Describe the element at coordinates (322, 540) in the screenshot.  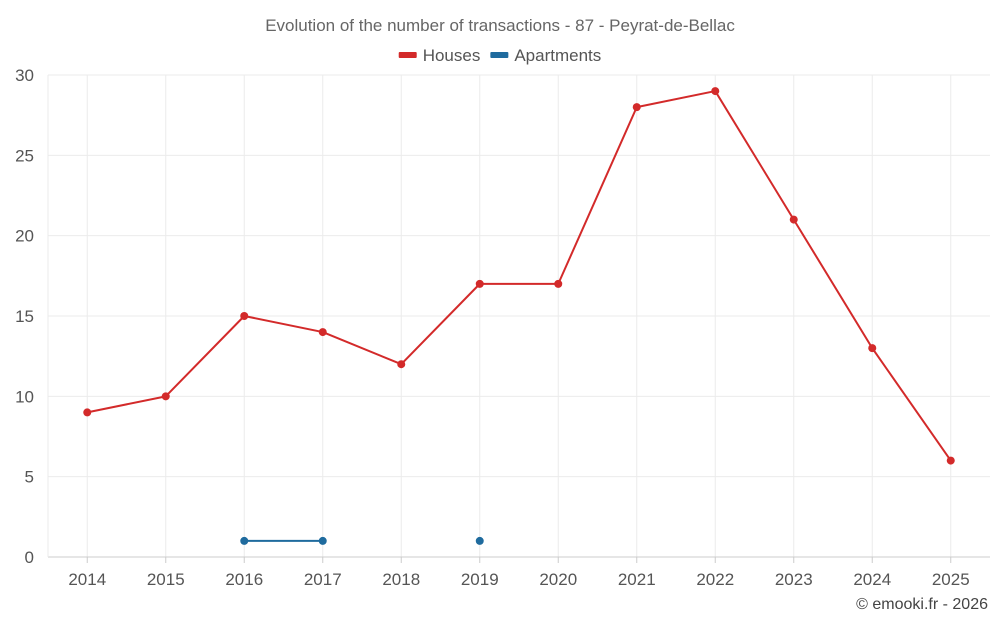
I see `apartments-point-2017` at that location.